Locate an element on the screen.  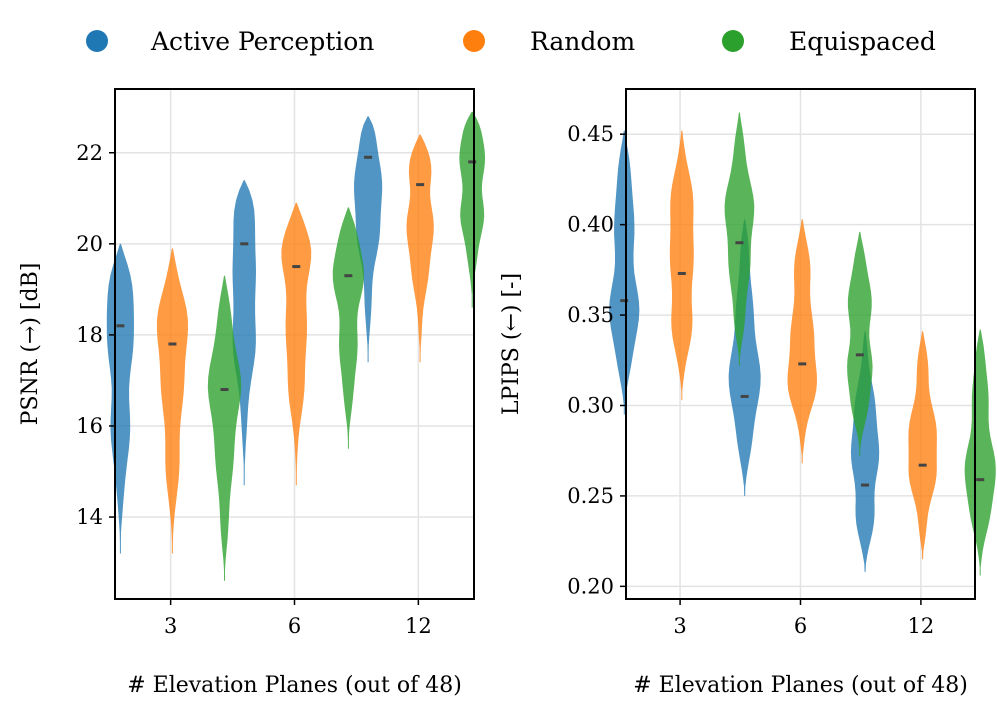
lpips-ytick-label-2: 0.30 is located at coordinates (590, 405).